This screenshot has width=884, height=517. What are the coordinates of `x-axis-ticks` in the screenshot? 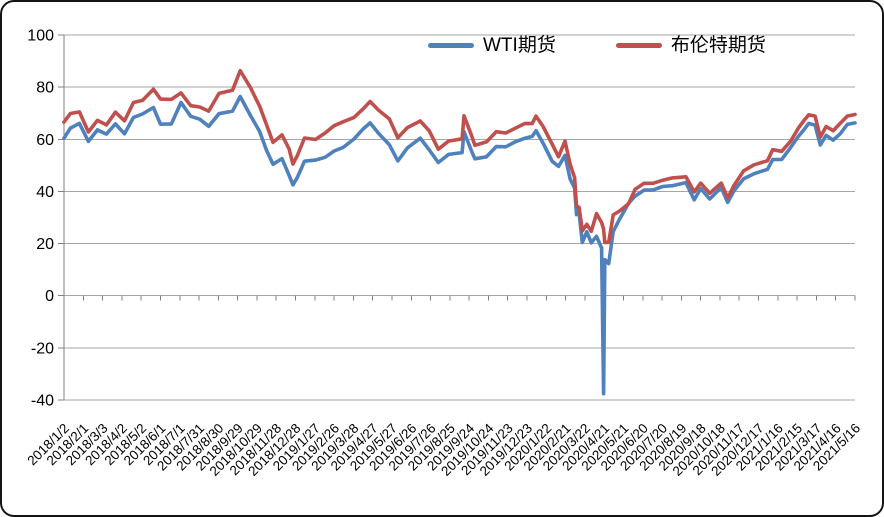 It's located at (459, 298).